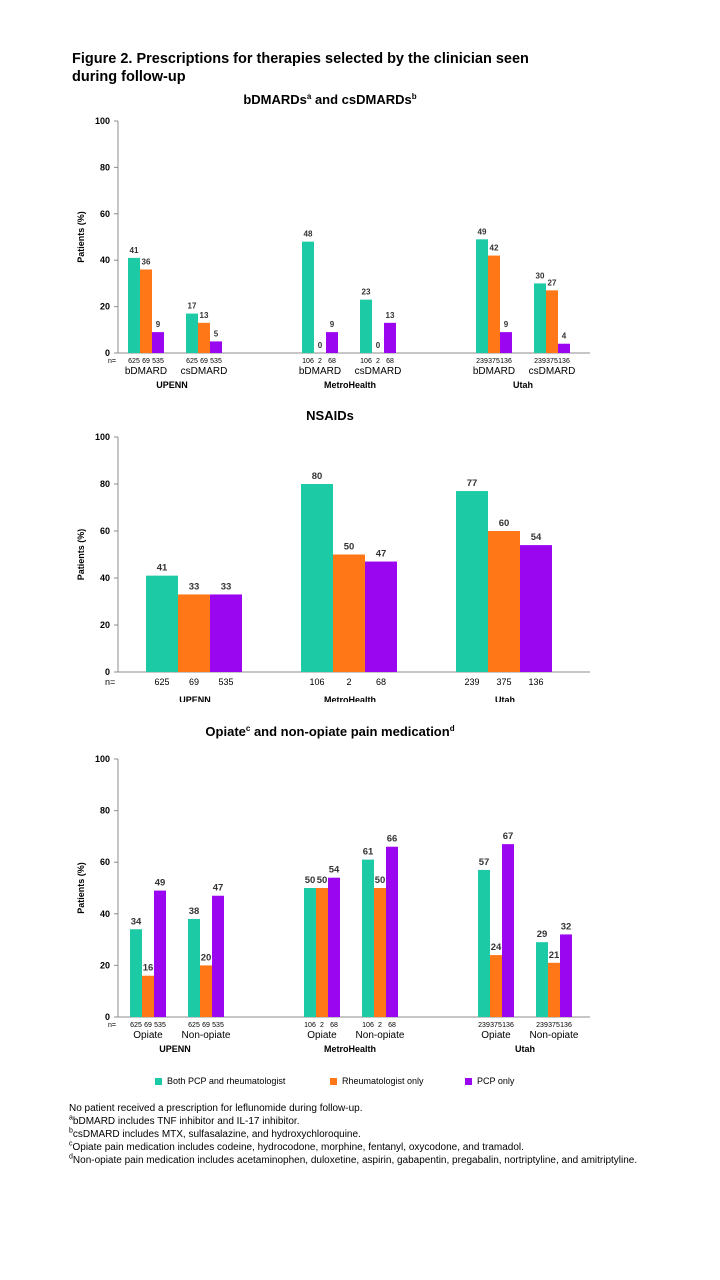 The height and width of the screenshot is (1280, 720). What do you see at coordinates (378, 371) in the screenshot?
I see `subgroup-label: csDMARD` at bounding box center [378, 371].